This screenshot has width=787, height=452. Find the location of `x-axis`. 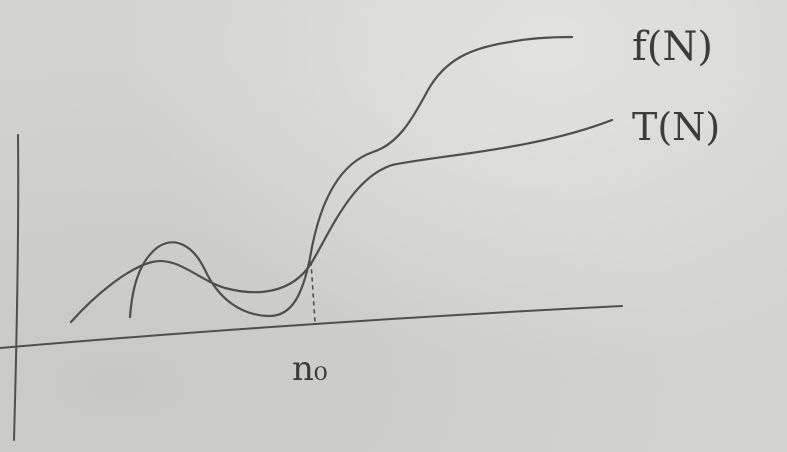

x-axis is located at coordinates (311, 327).